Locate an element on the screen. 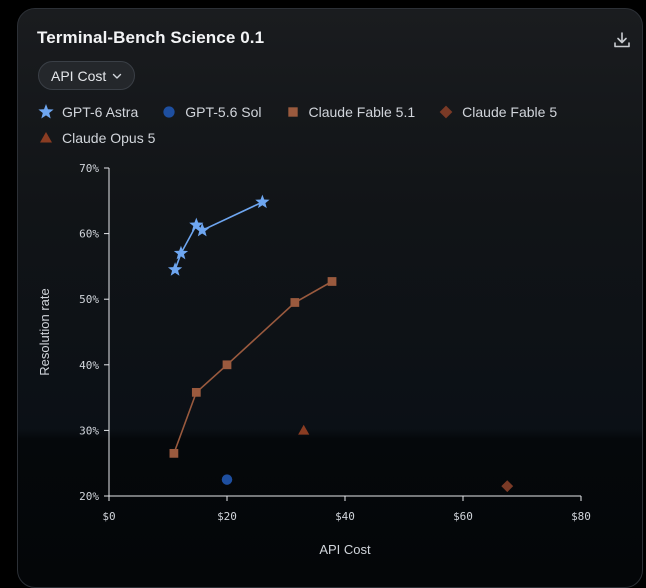  legend-label: Claude Fable 5.1 is located at coordinates (362, 112).